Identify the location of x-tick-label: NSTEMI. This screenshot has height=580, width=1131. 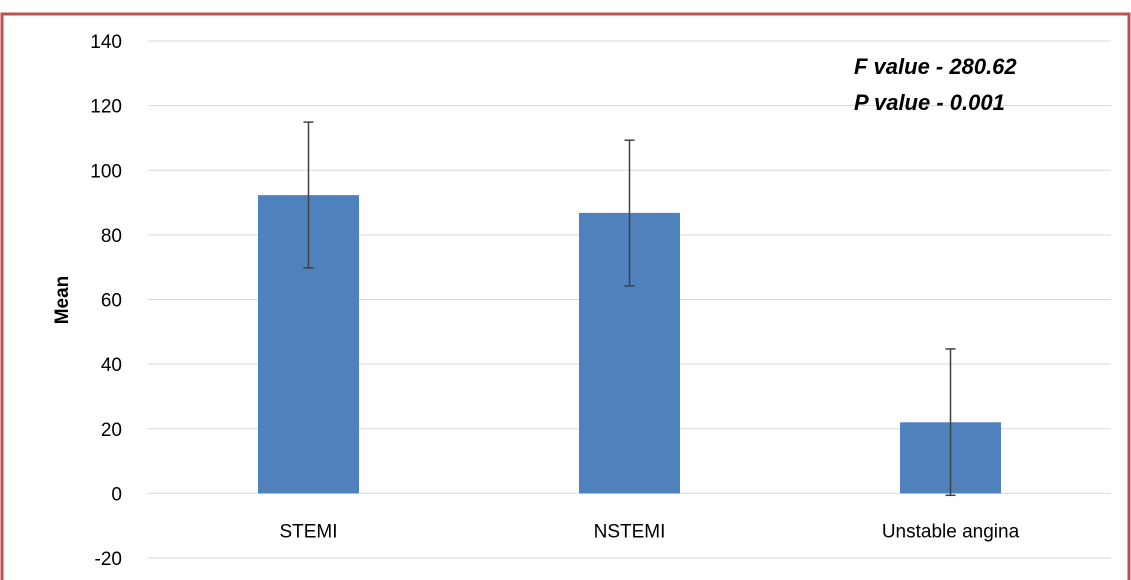
(630, 531).